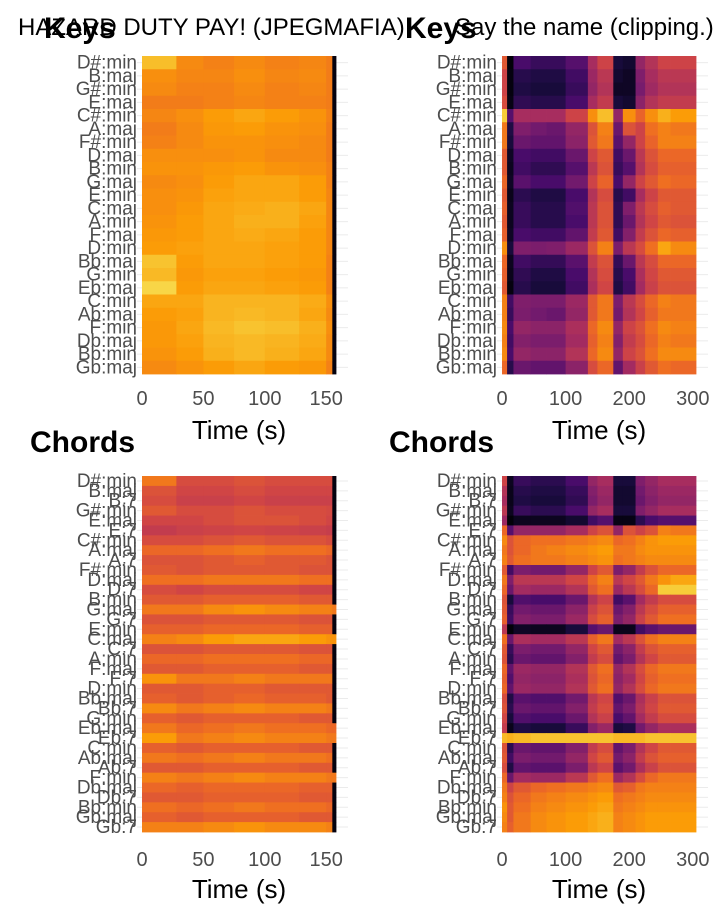  Describe the element at coordinates (203, 399) in the screenshot. I see `x-tick-label: 50` at that location.